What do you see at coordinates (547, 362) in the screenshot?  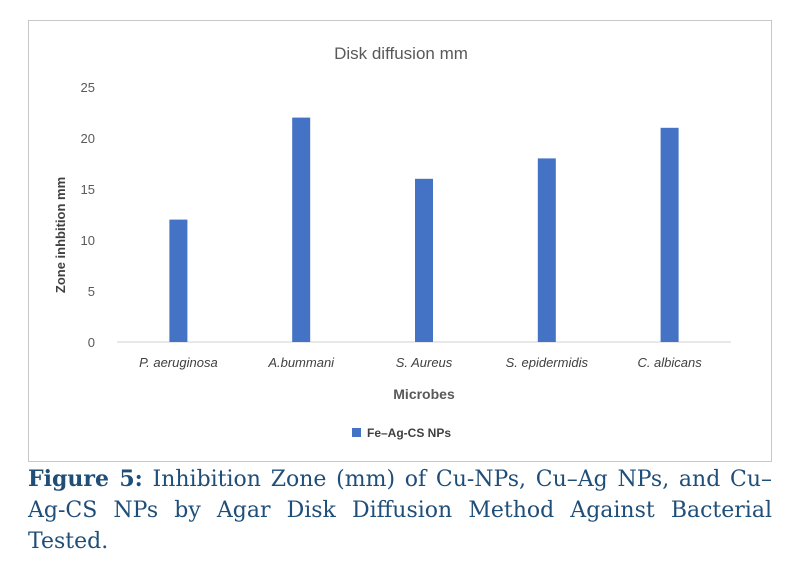 I see `x-tick-label: S. epidermidis` at bounding box center [547, 362].